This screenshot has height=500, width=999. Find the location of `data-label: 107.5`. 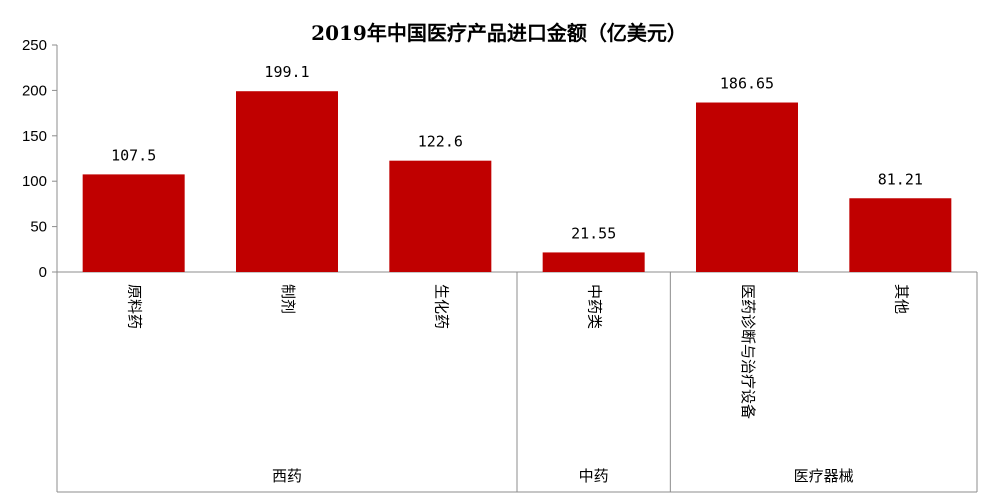

data-label: 107.5 is located at coordinates (133, 155).